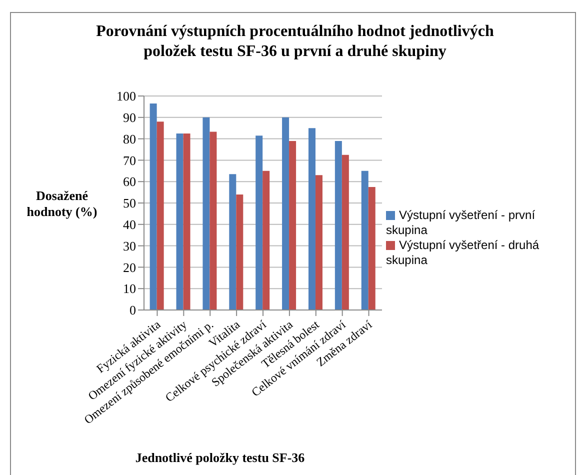 This screenshot has height=475, width=579. I want to click on chart-title: Porovnání výstupních procentuálního hodnot jednotlivých položek testu SF-36 u první a druhé skupiny, so click(295, 42).